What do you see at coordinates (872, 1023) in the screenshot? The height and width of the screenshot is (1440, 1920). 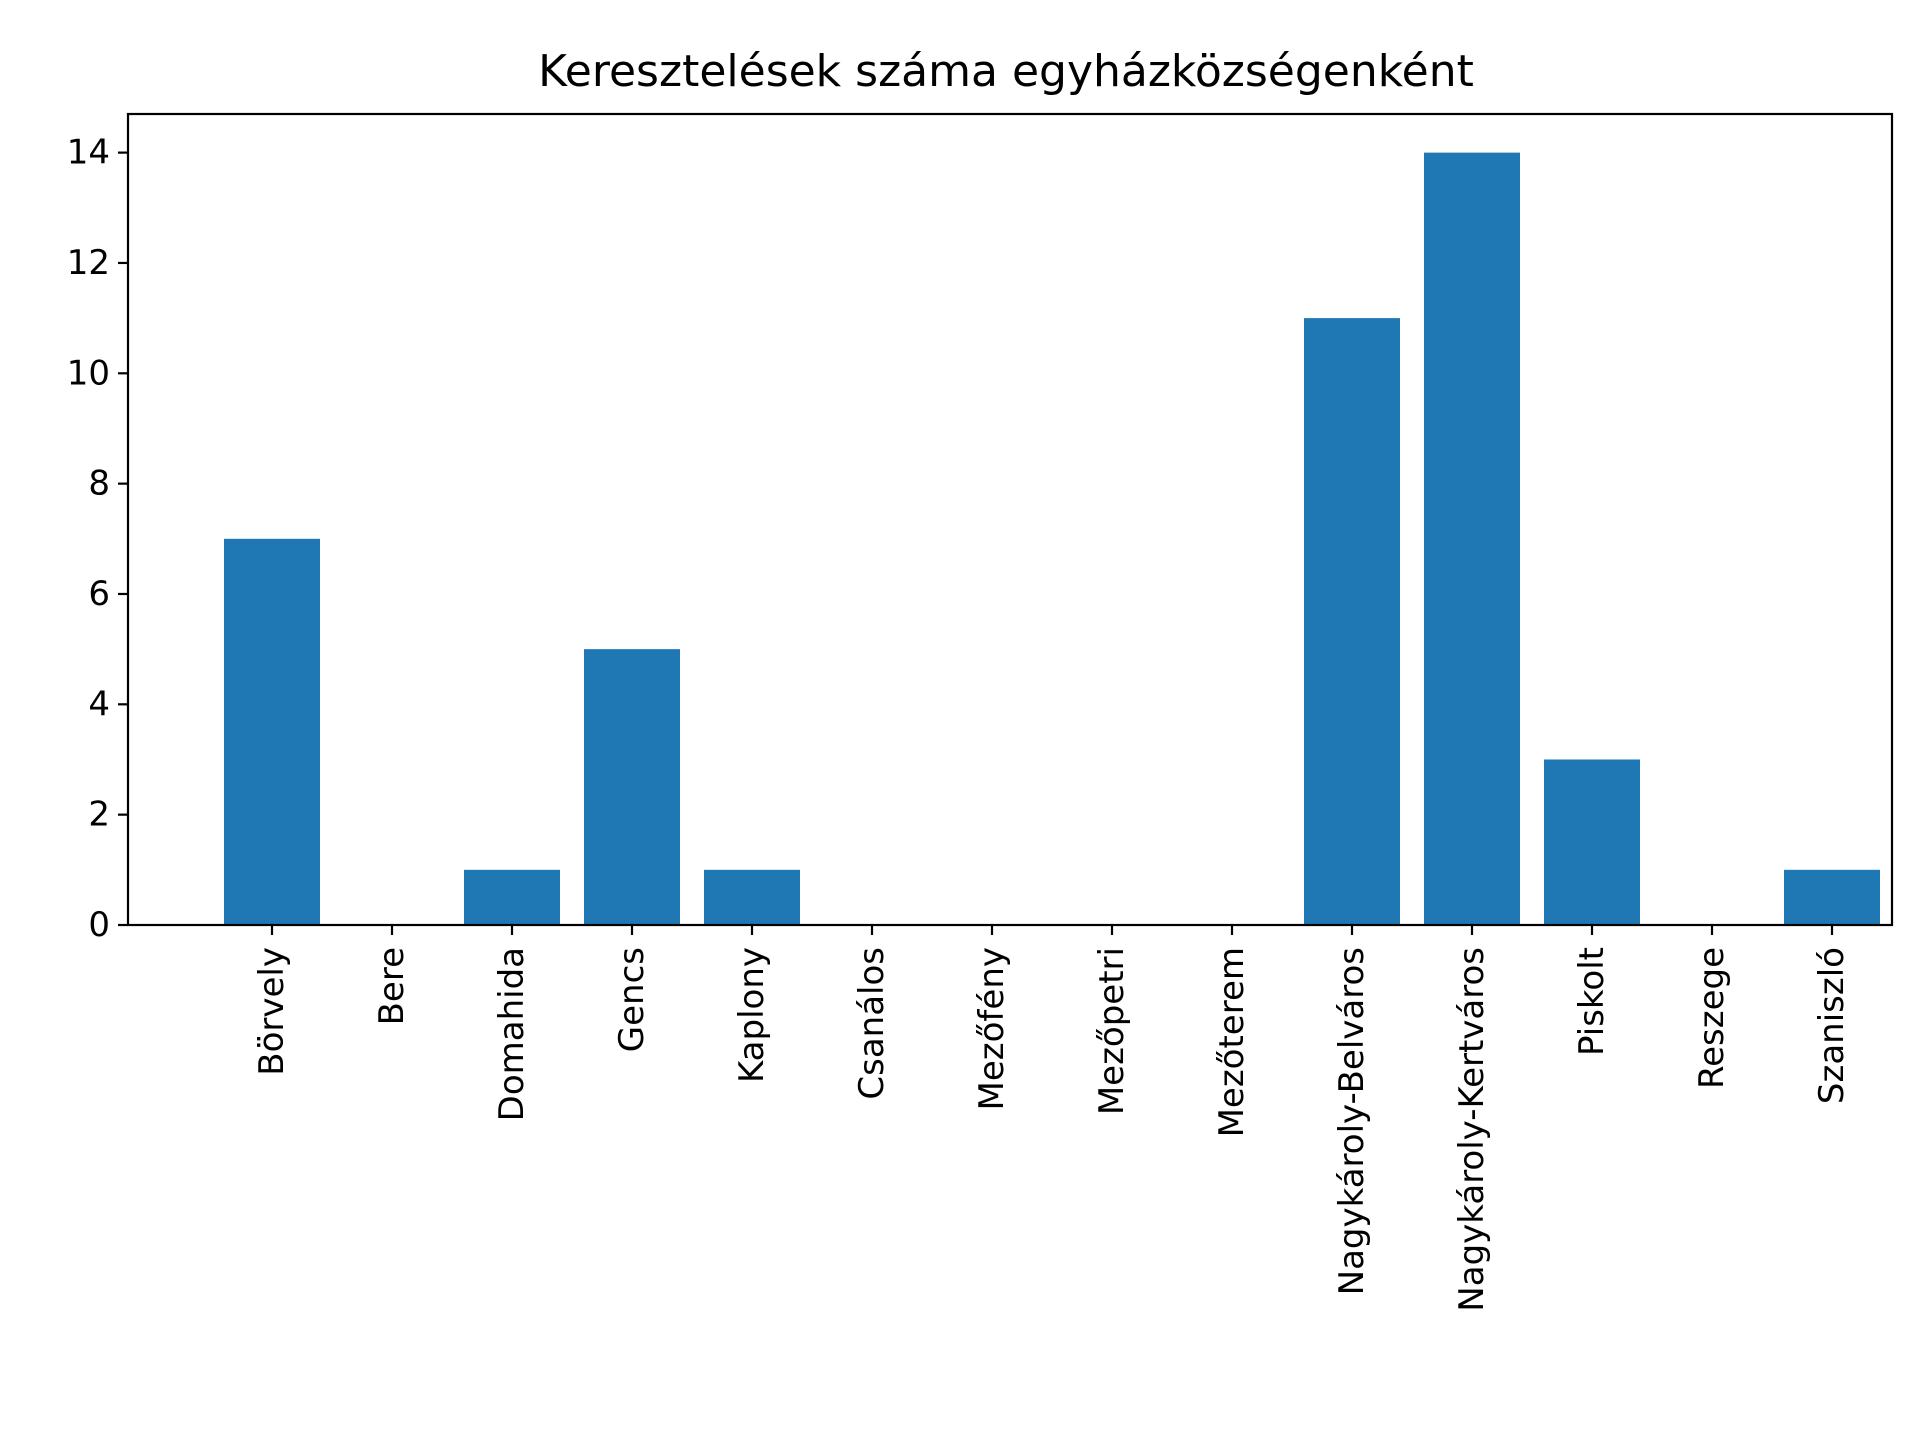 I see `x-tick-label-5: Csanálos` at bounding box center [872, 1023].